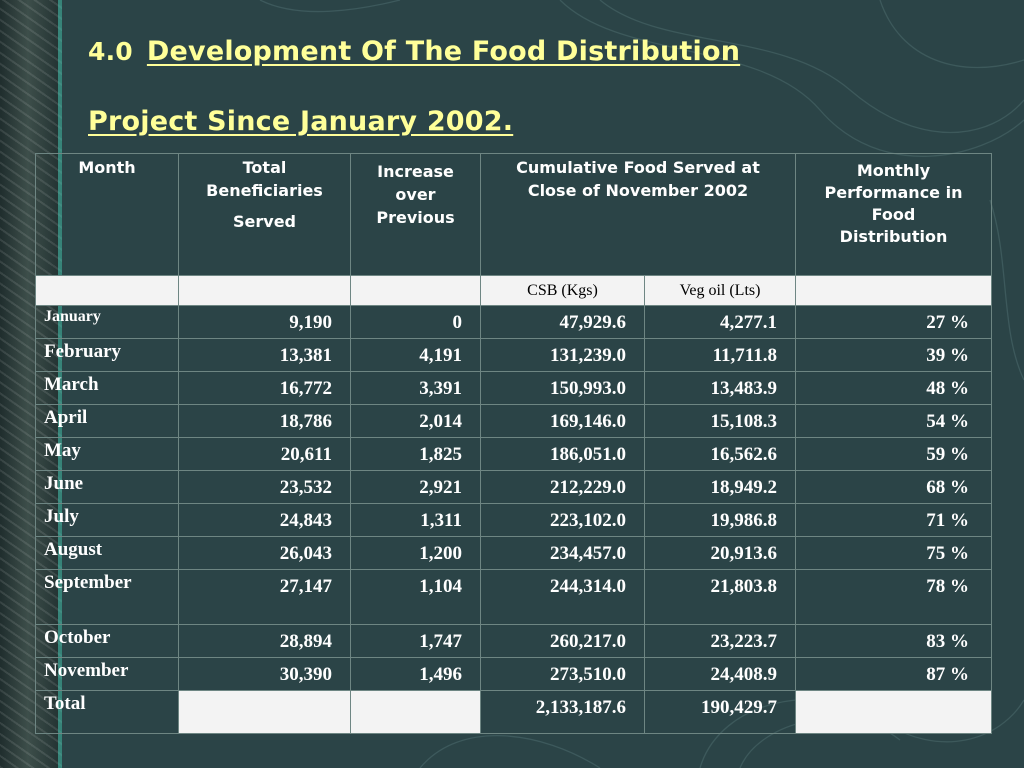 The image size is (1024, 768). Describe the element at coordinates (893, 454) in the screenshot. I see `performance-cell: 59 %` at that location.